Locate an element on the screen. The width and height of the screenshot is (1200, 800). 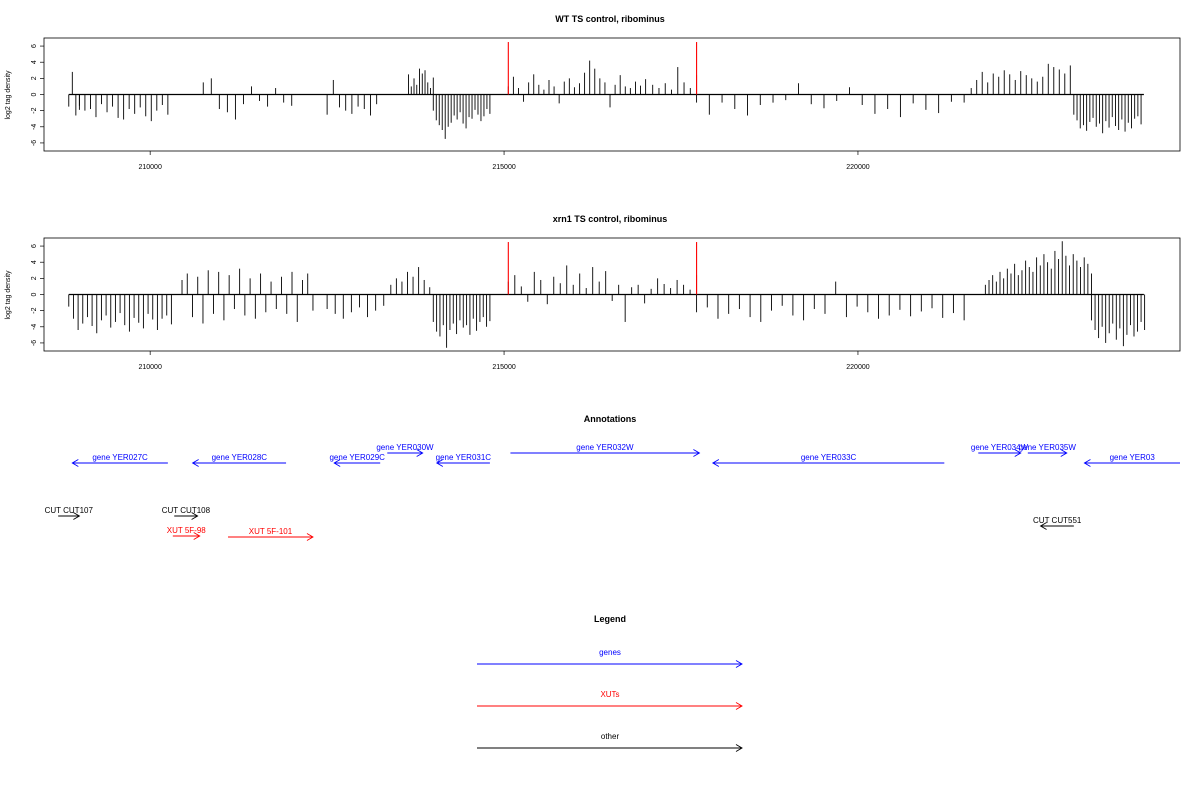
xrn1-x-axis: 210000 215000 220000 is located at coordinates (504, 361).